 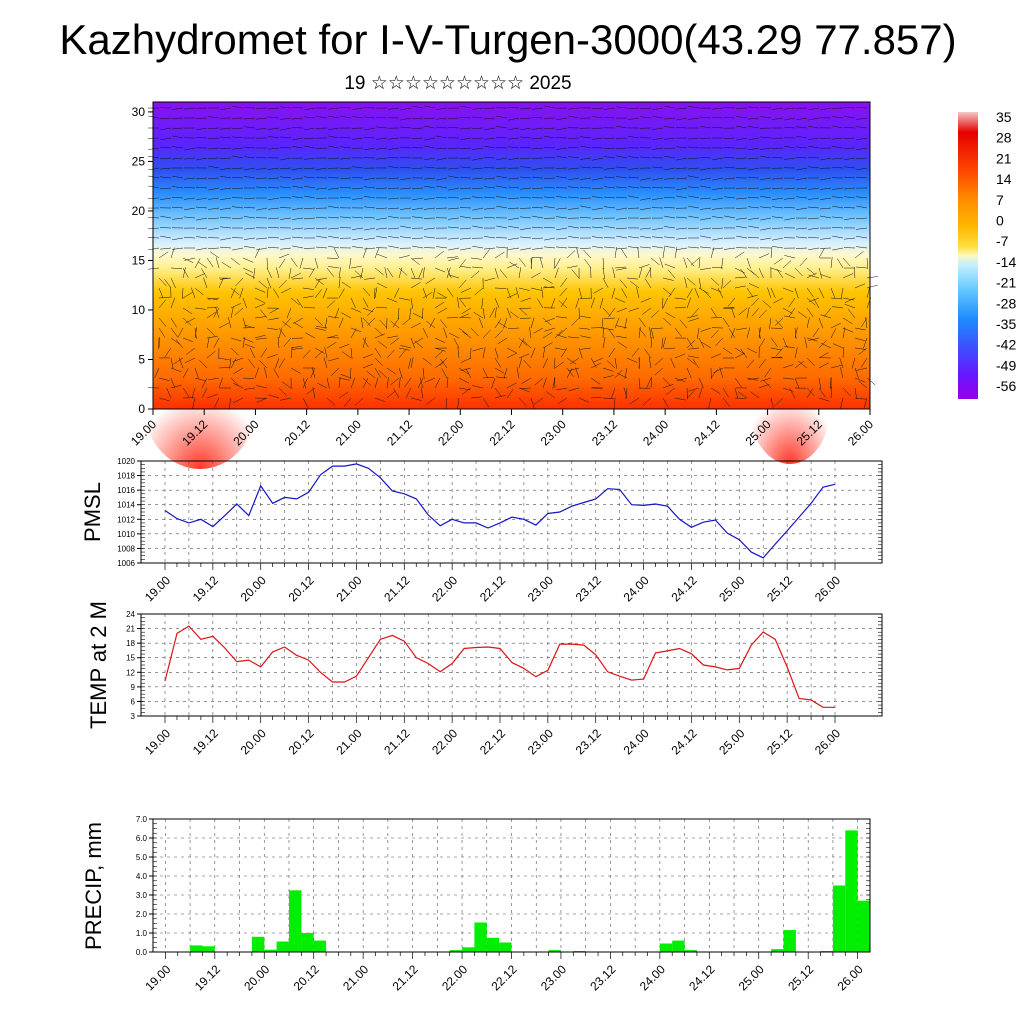 I want to click on colorbar-label: -21, so click(x=1006, y=283).